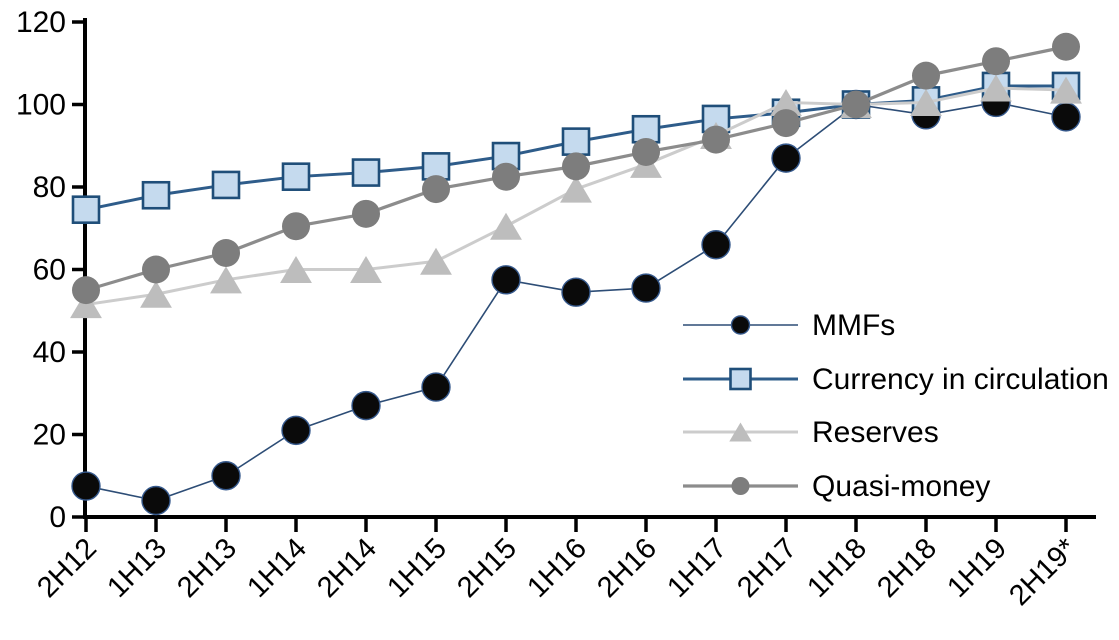 This screenshot has height=640, width=1119. I want to click on marker-mmfs-2h17, so click(786, 158).